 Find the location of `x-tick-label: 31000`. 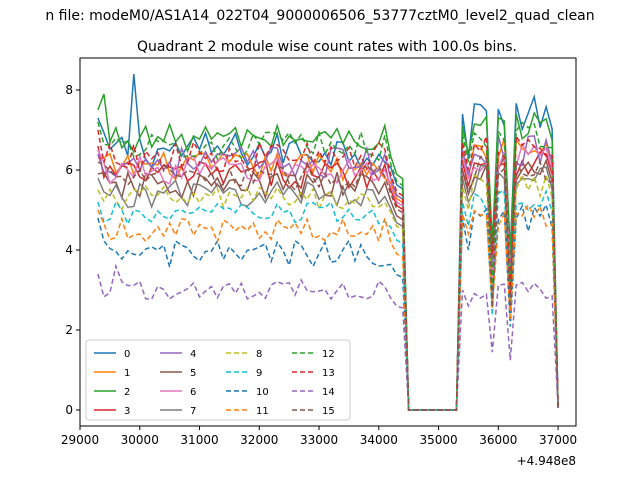

x-tick-label: 31000 is located at coordinates (199, 440).